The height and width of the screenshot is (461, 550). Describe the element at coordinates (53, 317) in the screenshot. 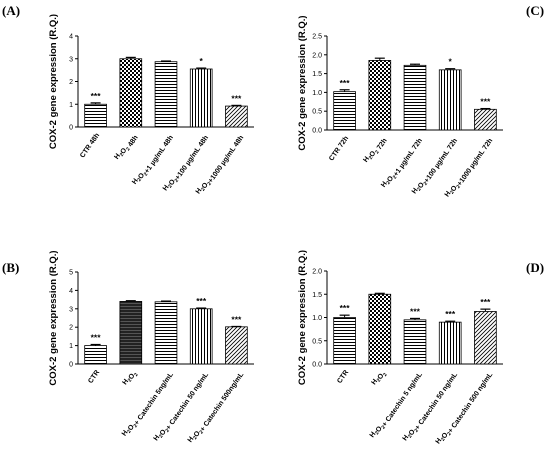

I see `y-axis-label-b: COX-2 gene expression (R.Q.)` at that location.